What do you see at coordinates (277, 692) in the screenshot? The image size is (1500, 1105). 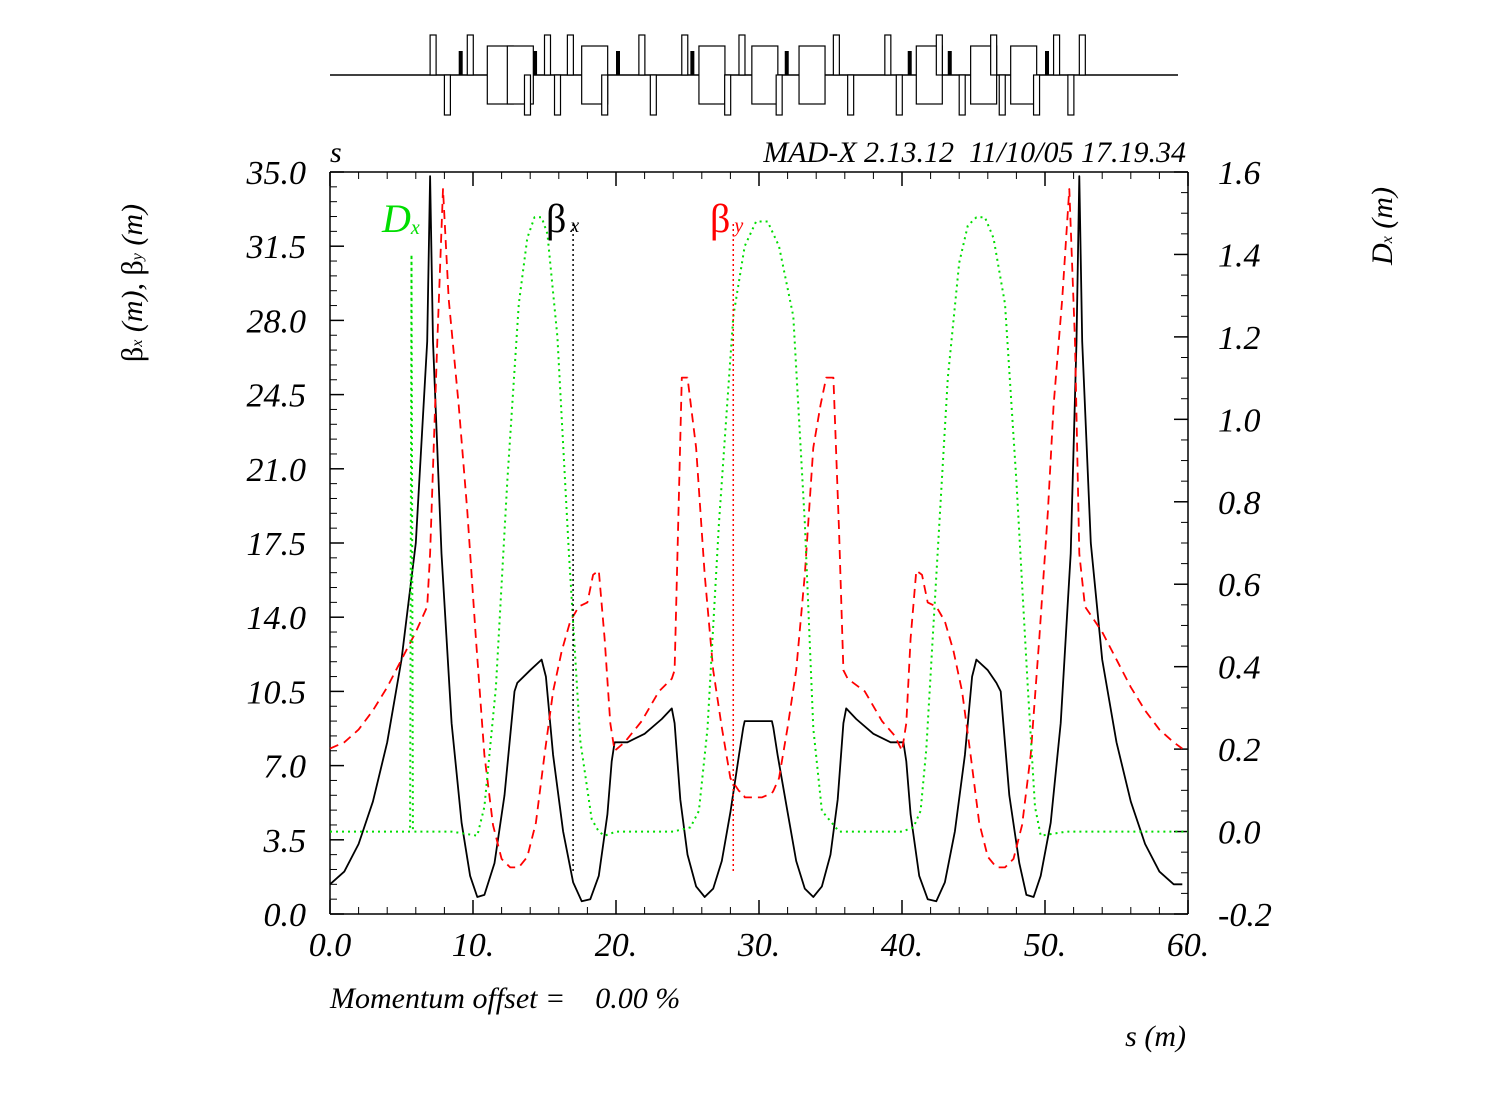 I see `y-left-tick-label: 10.5` at bounding box center [277, 692].